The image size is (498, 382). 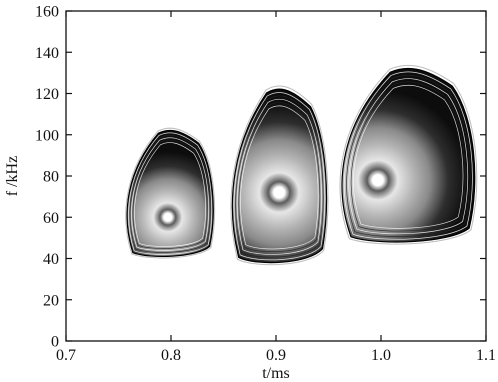 I want to click on y-tick-label: 140, so click(x=47, y=53).